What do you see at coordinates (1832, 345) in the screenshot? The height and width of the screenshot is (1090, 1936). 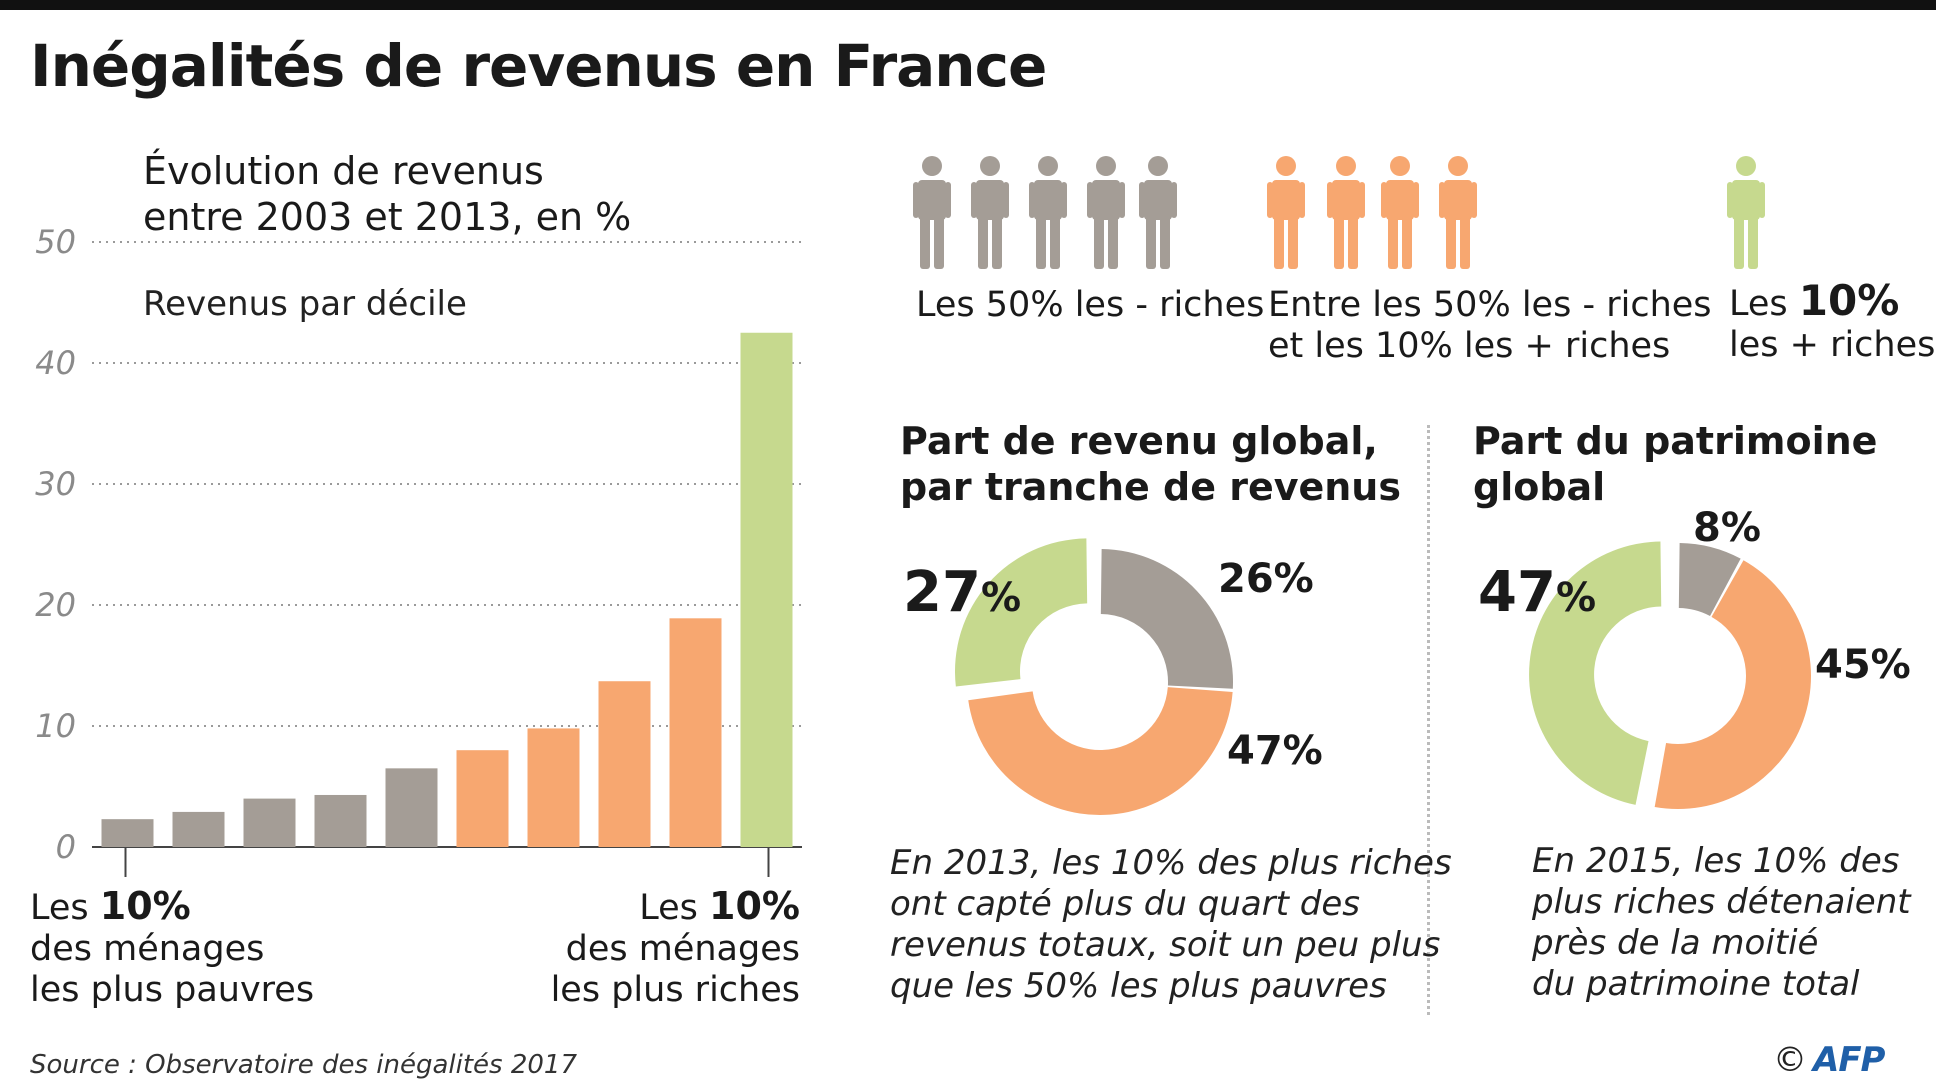 I see `legend-green-line2: les + riches` at bounding box center [1832, 345].